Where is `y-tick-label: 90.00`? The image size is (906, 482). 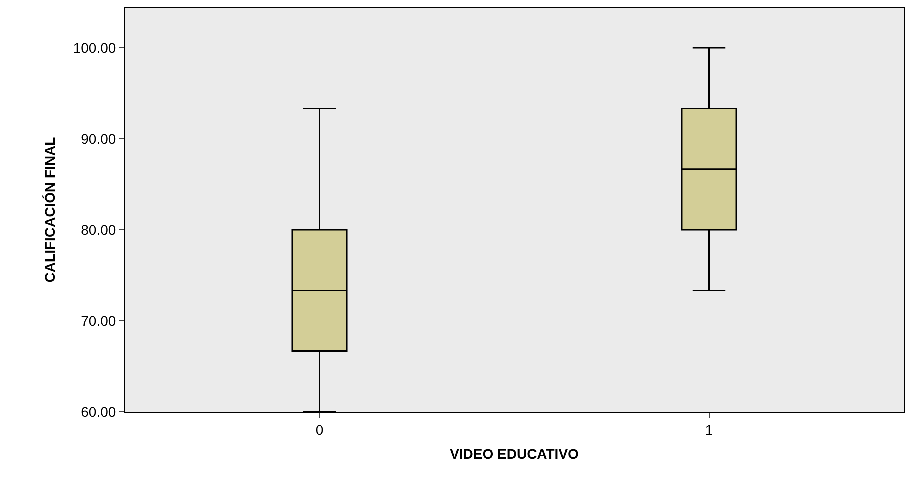 y-tick-label: 90.00 is located at coordinates (98, 138).